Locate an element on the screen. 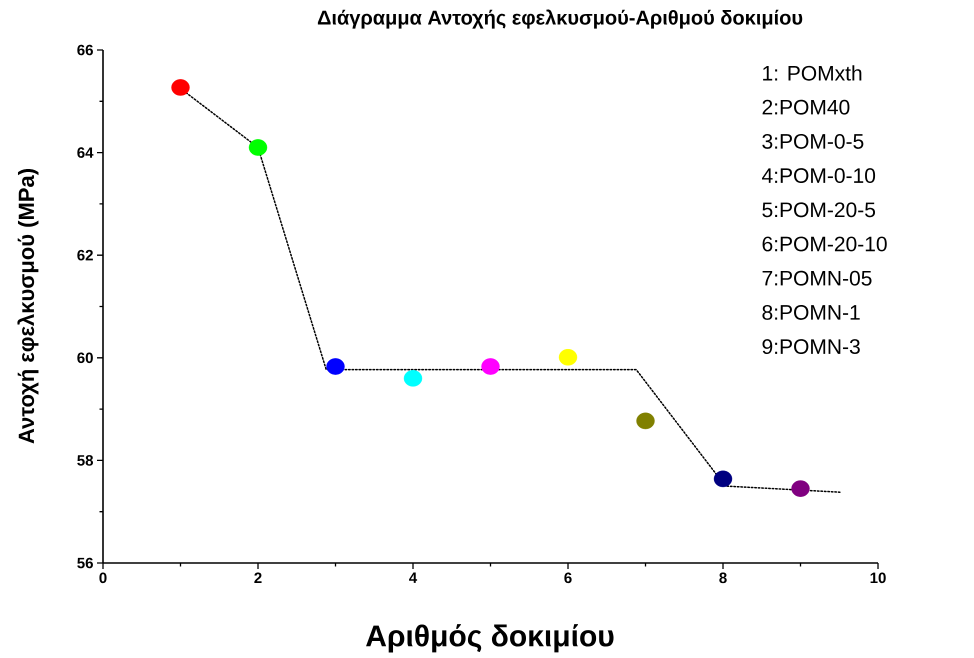 This screenshot has width=974, height=658. x-tick-label: 0 is located at coordinates (103, 578).